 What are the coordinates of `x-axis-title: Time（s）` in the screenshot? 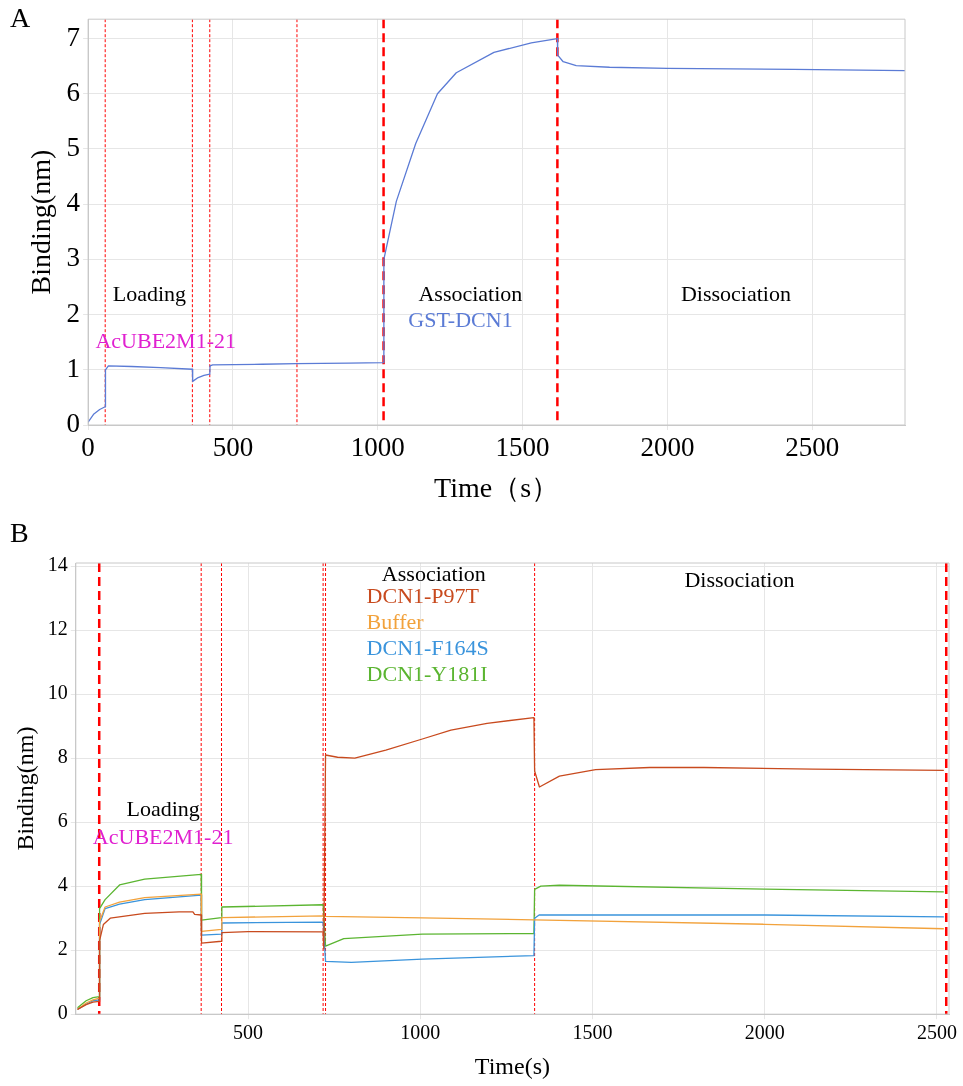 It's located at (497, 487).